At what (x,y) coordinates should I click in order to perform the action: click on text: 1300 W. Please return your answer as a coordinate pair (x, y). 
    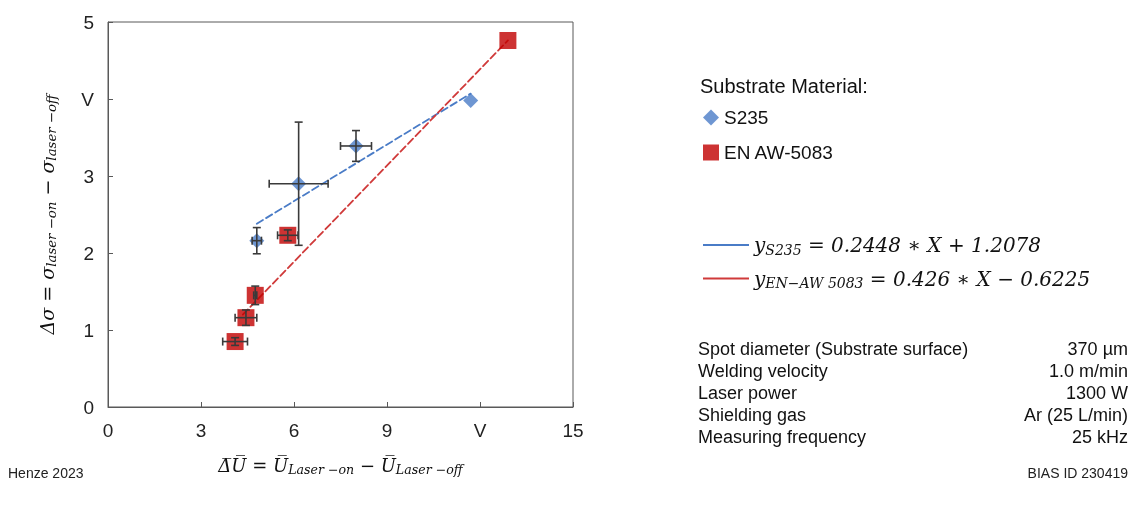
    Looking at the image, I should click on (1097, 393).